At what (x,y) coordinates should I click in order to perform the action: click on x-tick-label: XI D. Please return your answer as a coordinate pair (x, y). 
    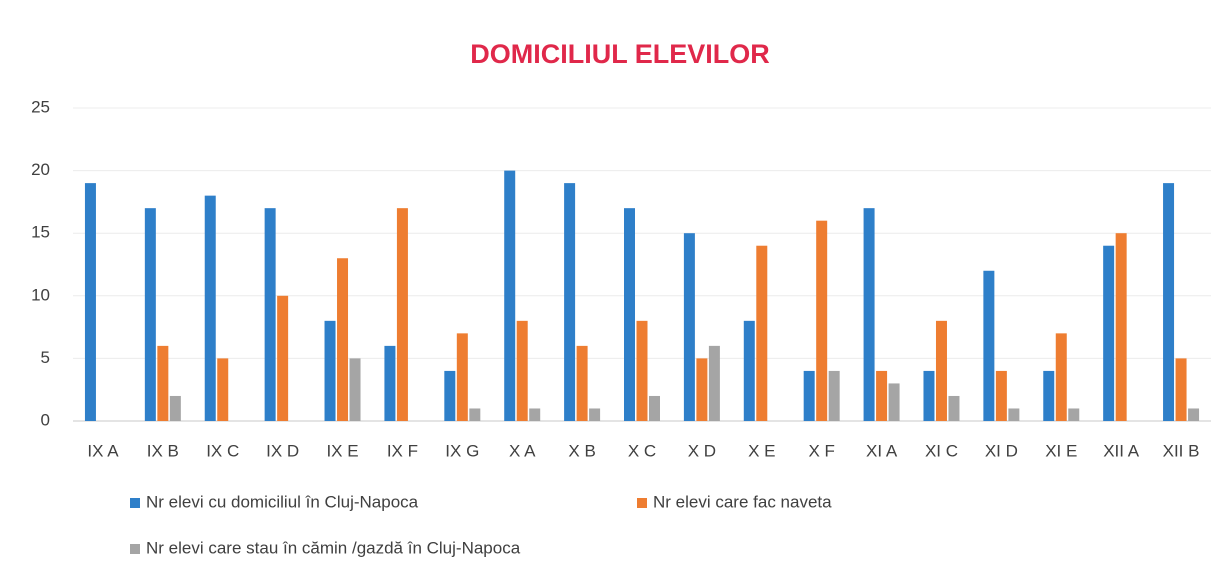
    Looking at the image, I should click on (1001, 450).